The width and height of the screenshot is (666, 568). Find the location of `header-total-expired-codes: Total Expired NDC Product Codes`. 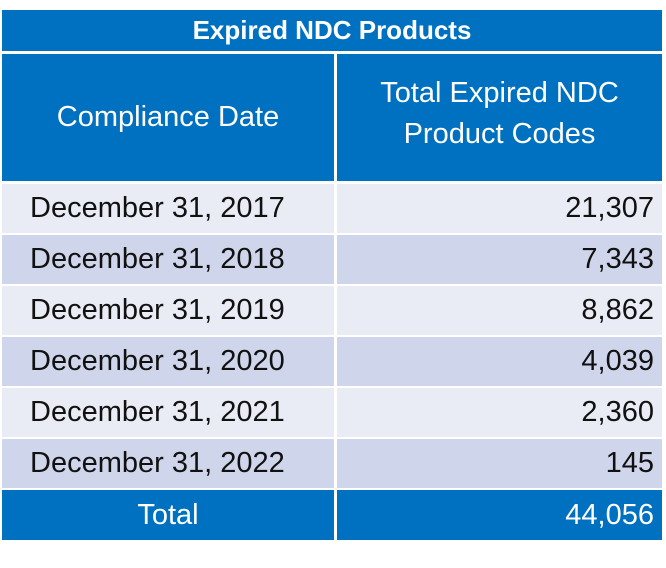

header-total-expired-codes: Total Expired NDC Product Codes is located at coordinates (499, 113).